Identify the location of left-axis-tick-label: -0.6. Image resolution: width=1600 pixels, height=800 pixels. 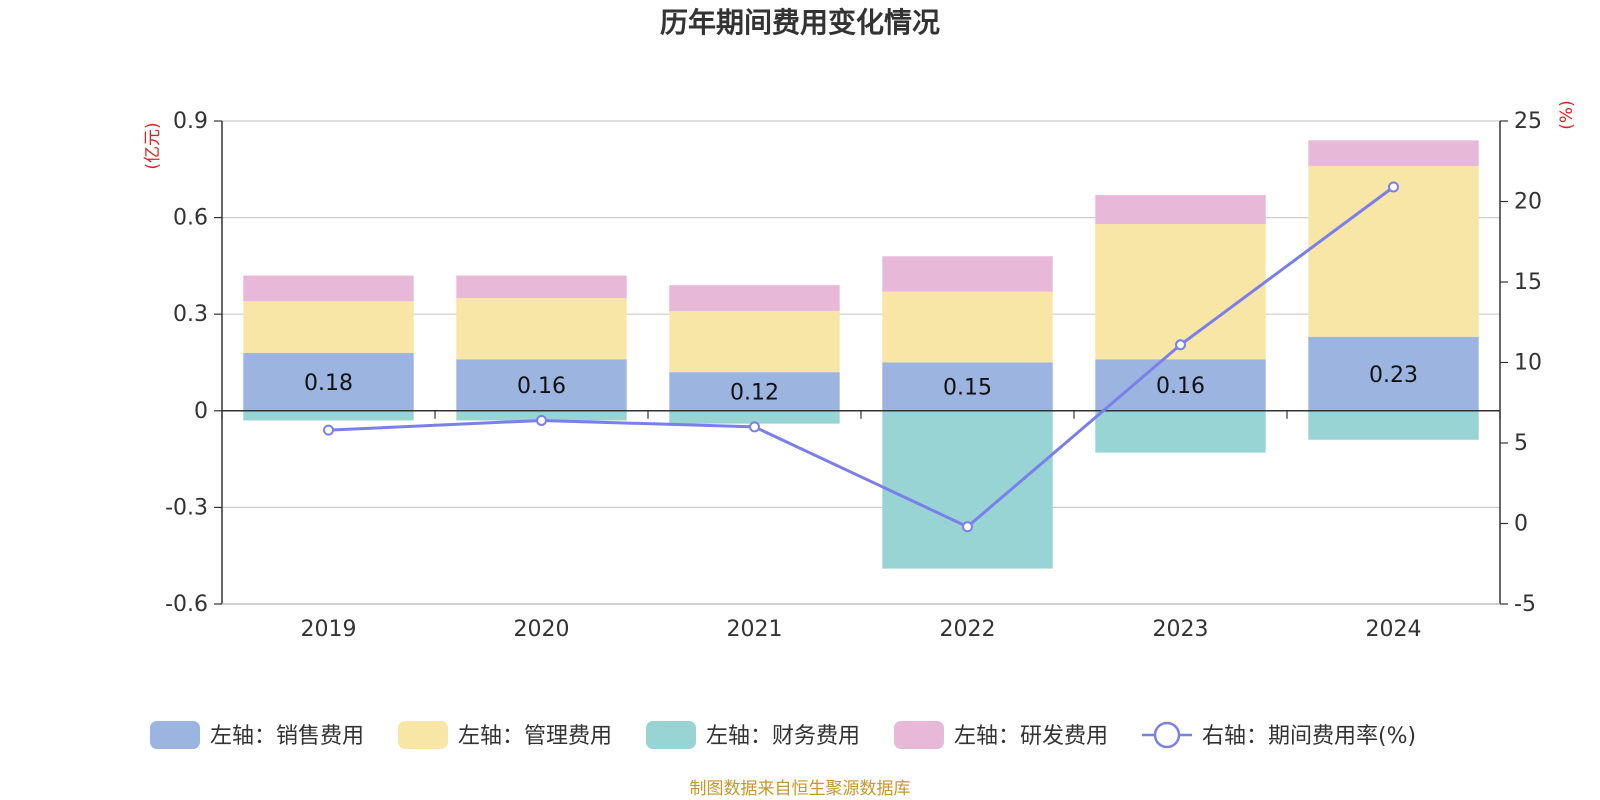
(186, 604).